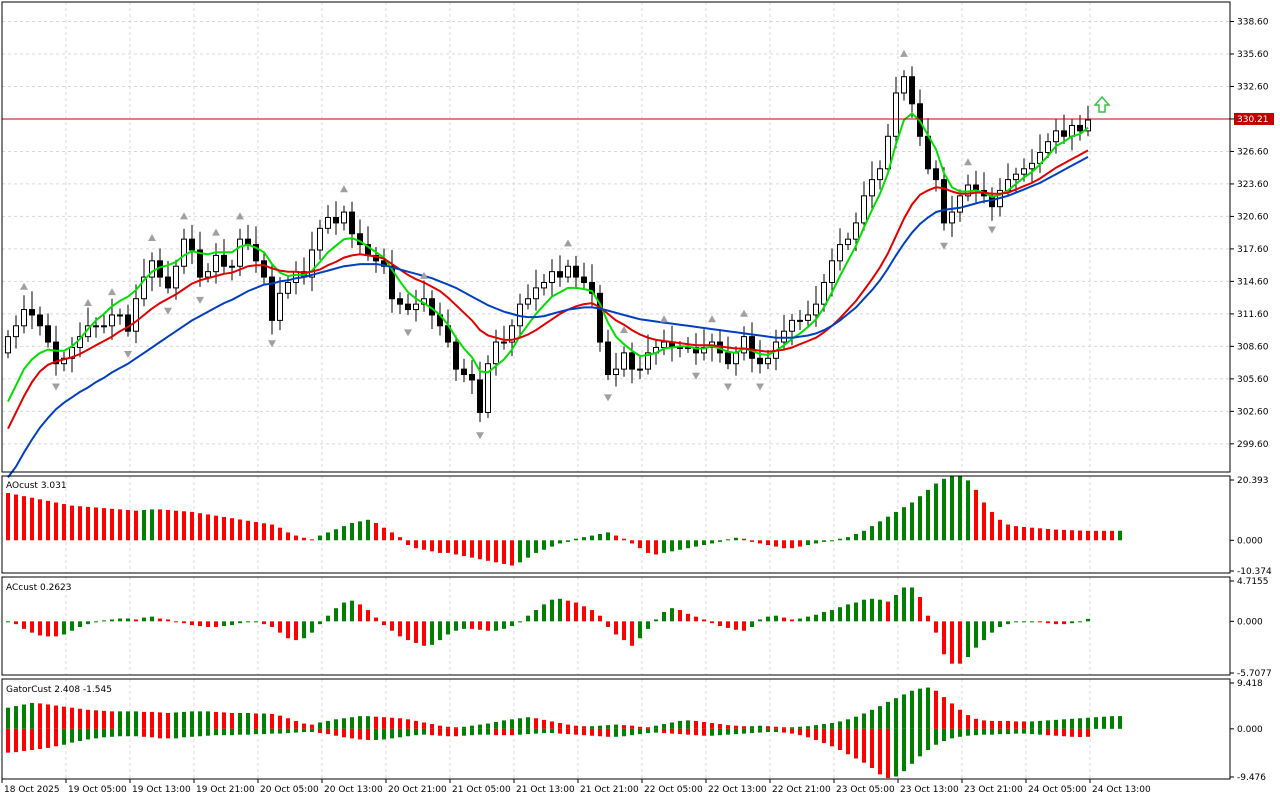  I want to click on price-tick-label: 326.60, so click(1253, 152).